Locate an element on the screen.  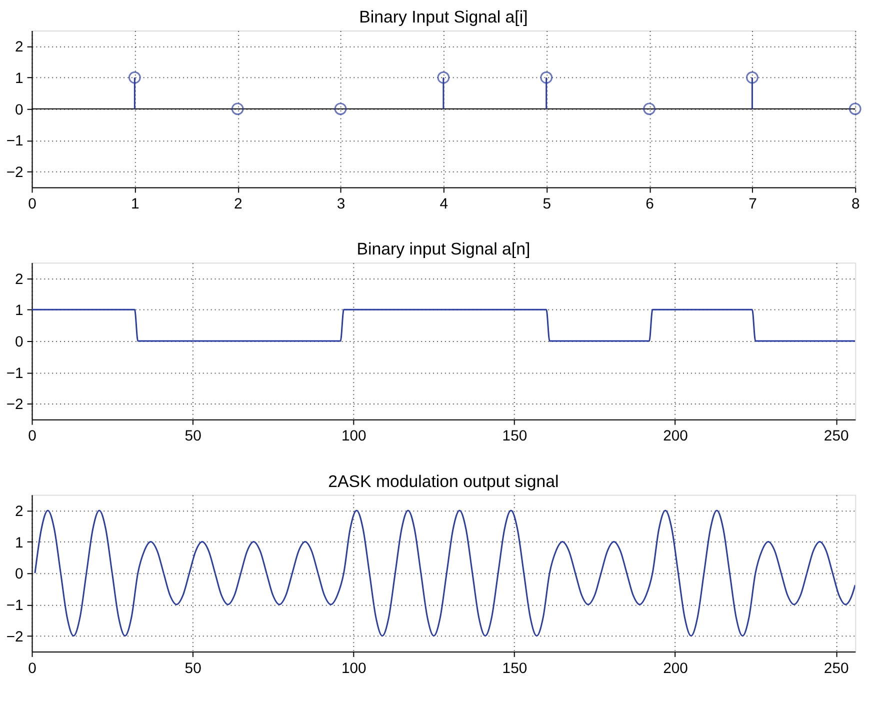
x-tick-label: 8 is located at coordinates (855, 204).